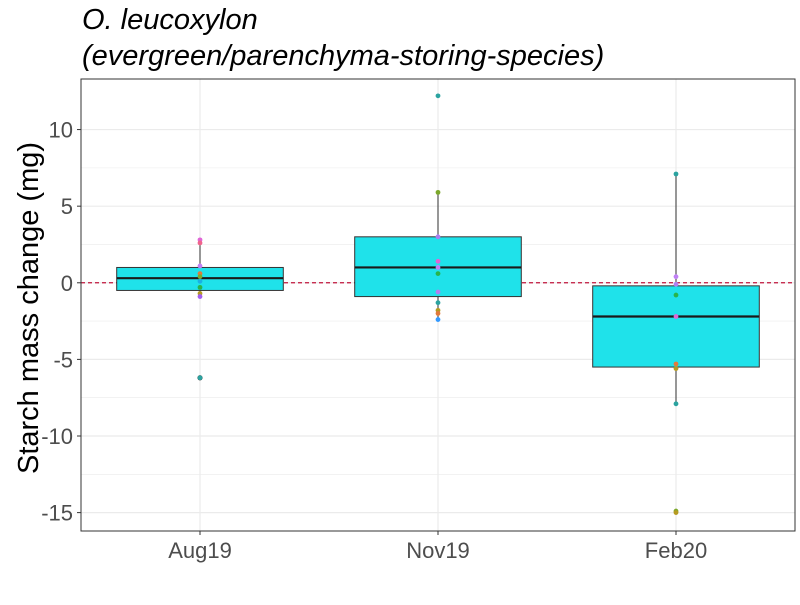 The height and width of the screenshot is (605, 800). Describe the element at coordinates (170, 20) in the screenshot. I see `chart-title-line-1: O. leucoxylon` at that location.